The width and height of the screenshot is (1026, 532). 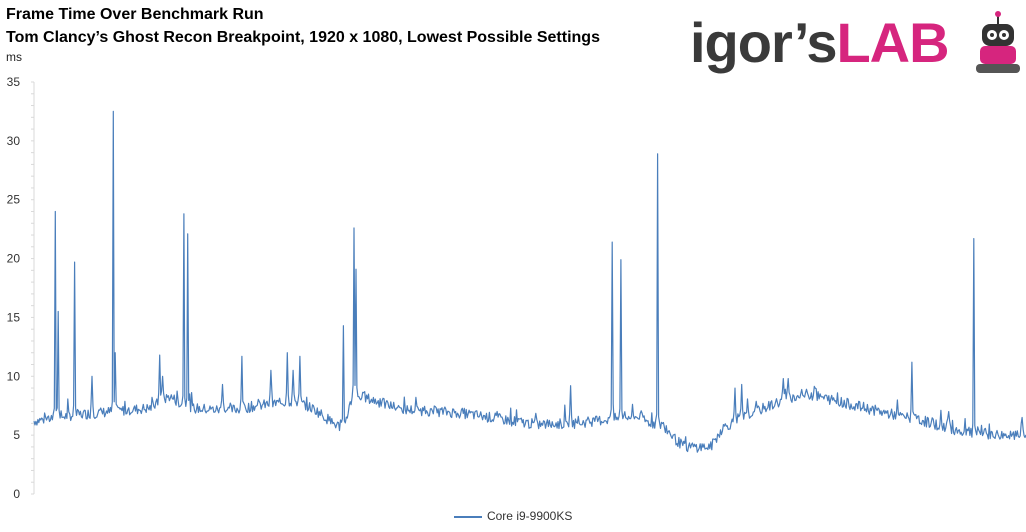 What do you see at coordinates (14, 200) in the screenshot?
I see `y-tick-label: 25` at bounding box center [14, 200].